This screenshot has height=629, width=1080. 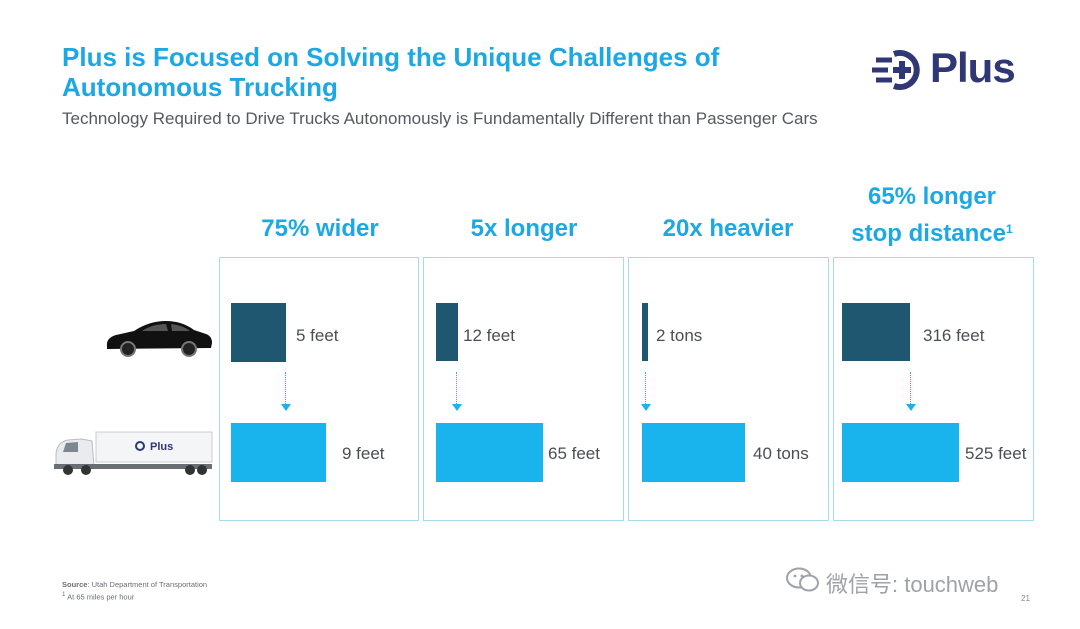 What do you see at coordinates (728, 228) in the screenshot?
I see `heading-heavier: 20x heavier` at bounding box center [728, 228].